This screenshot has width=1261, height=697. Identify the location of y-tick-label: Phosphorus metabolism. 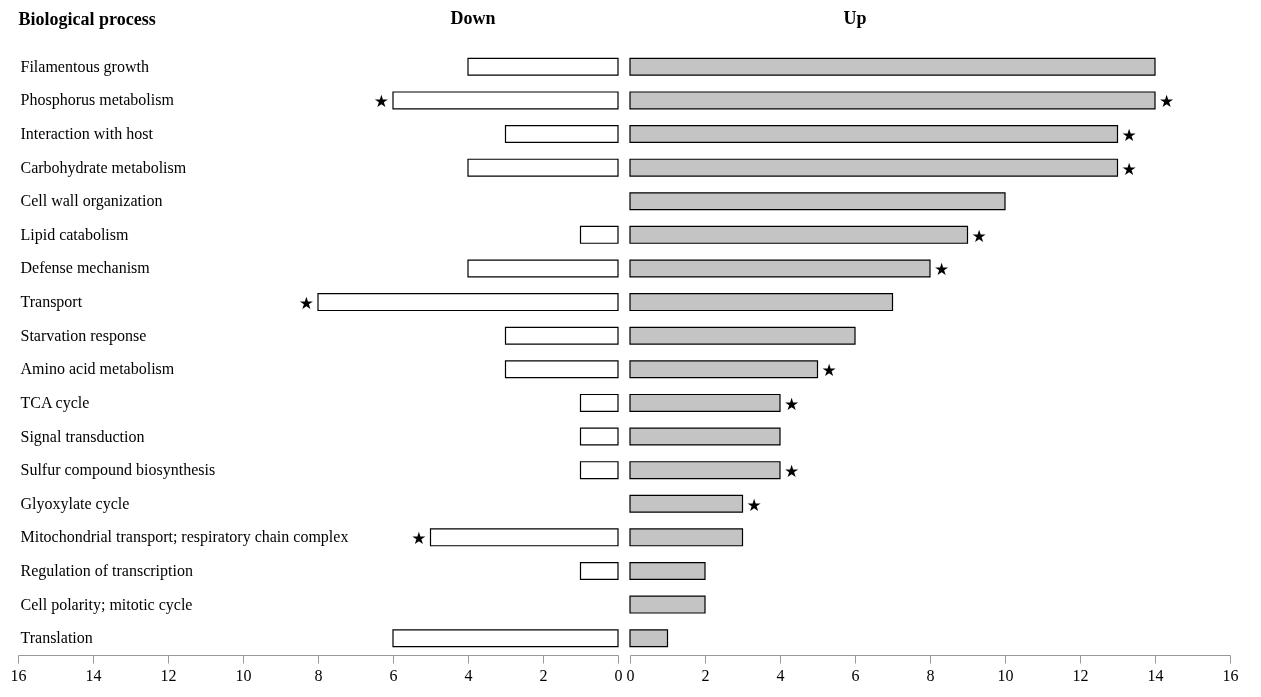
(97, 100).